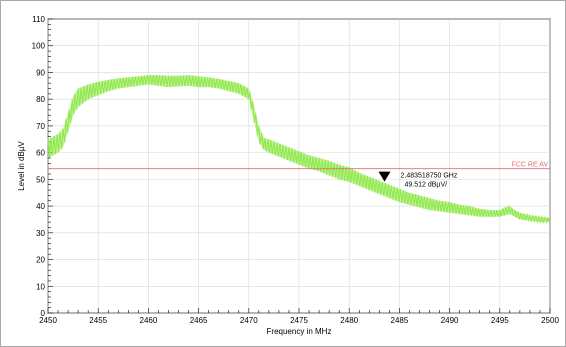 This screenshot has width=566, height=347. I want to click on x-tick-label: 2500, so click(550, 320).